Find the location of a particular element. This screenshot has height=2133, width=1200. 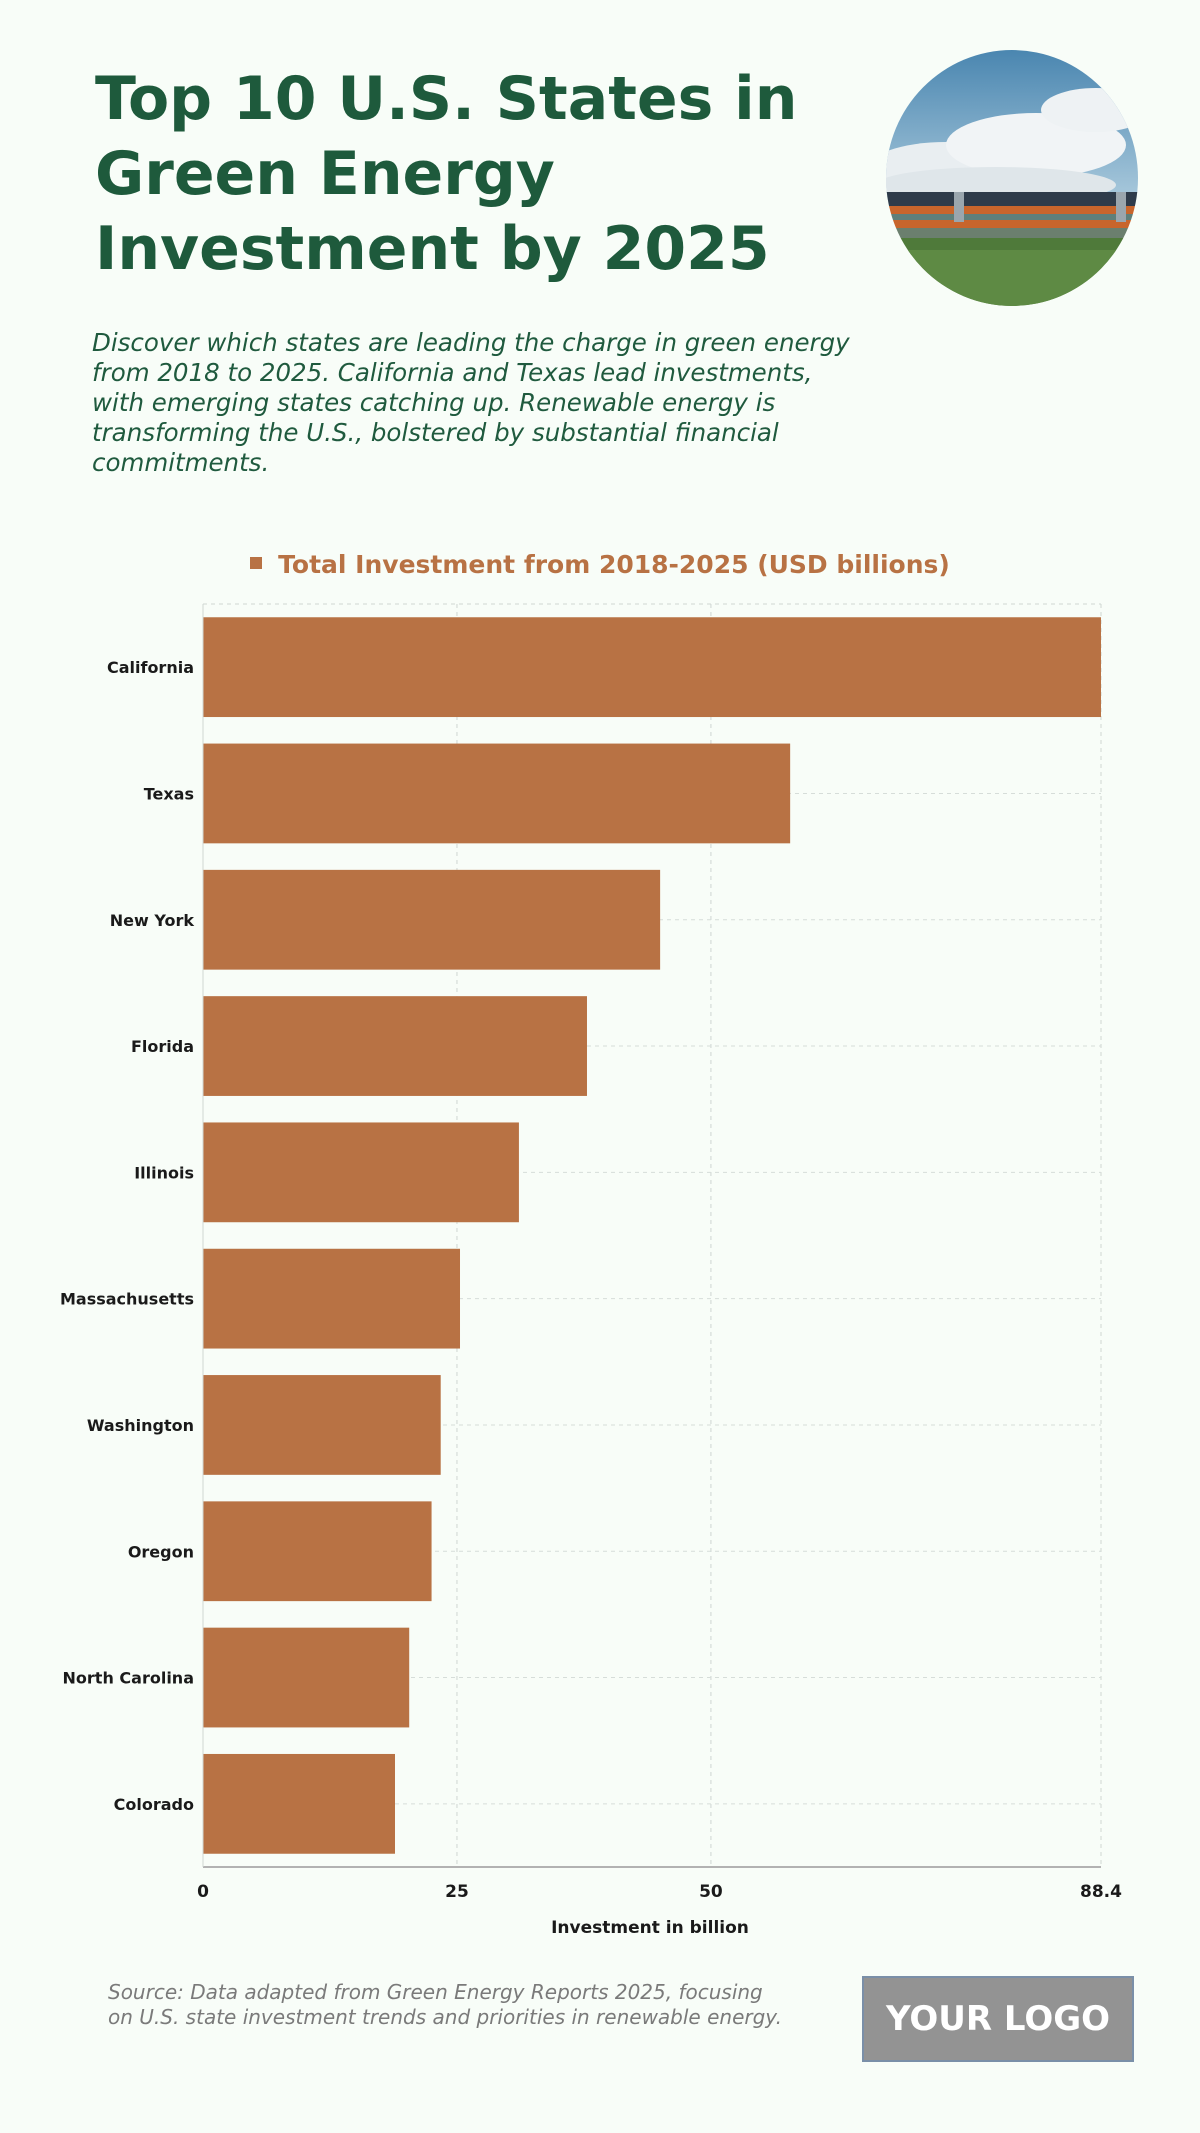

logo-placeholder: YOUR LOGO is located at coordinates (998, 2019).